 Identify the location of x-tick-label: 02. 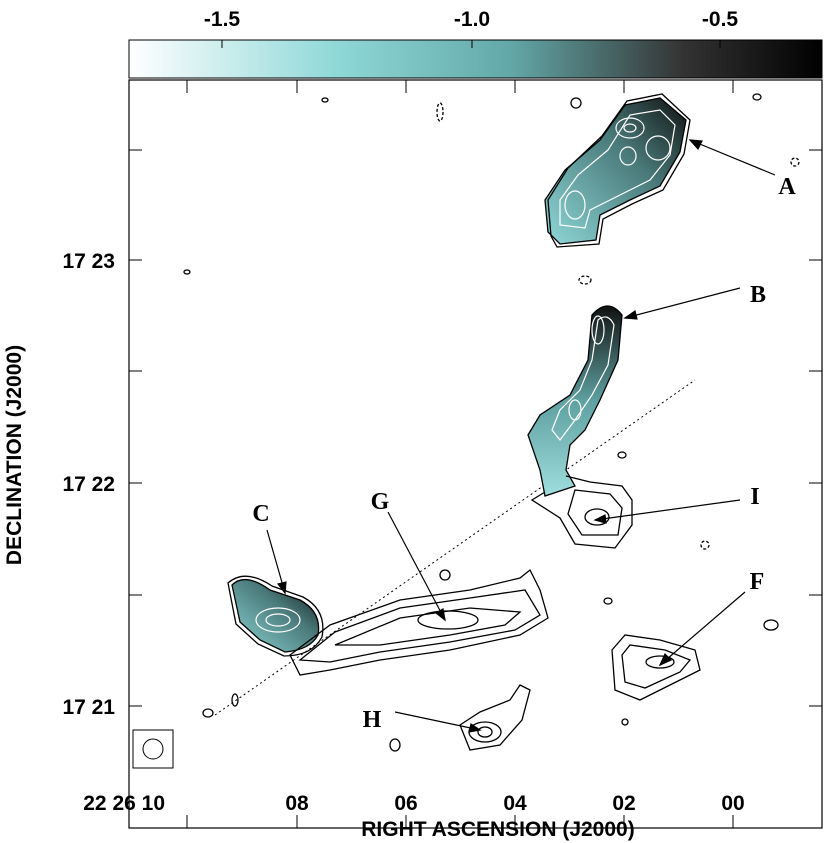
(623, 803).